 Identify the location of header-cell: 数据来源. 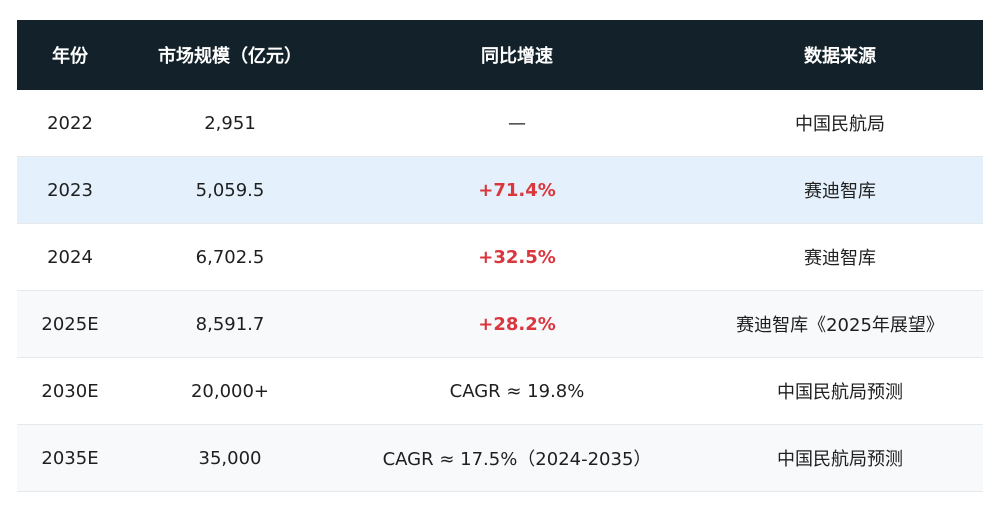
(840, 55).